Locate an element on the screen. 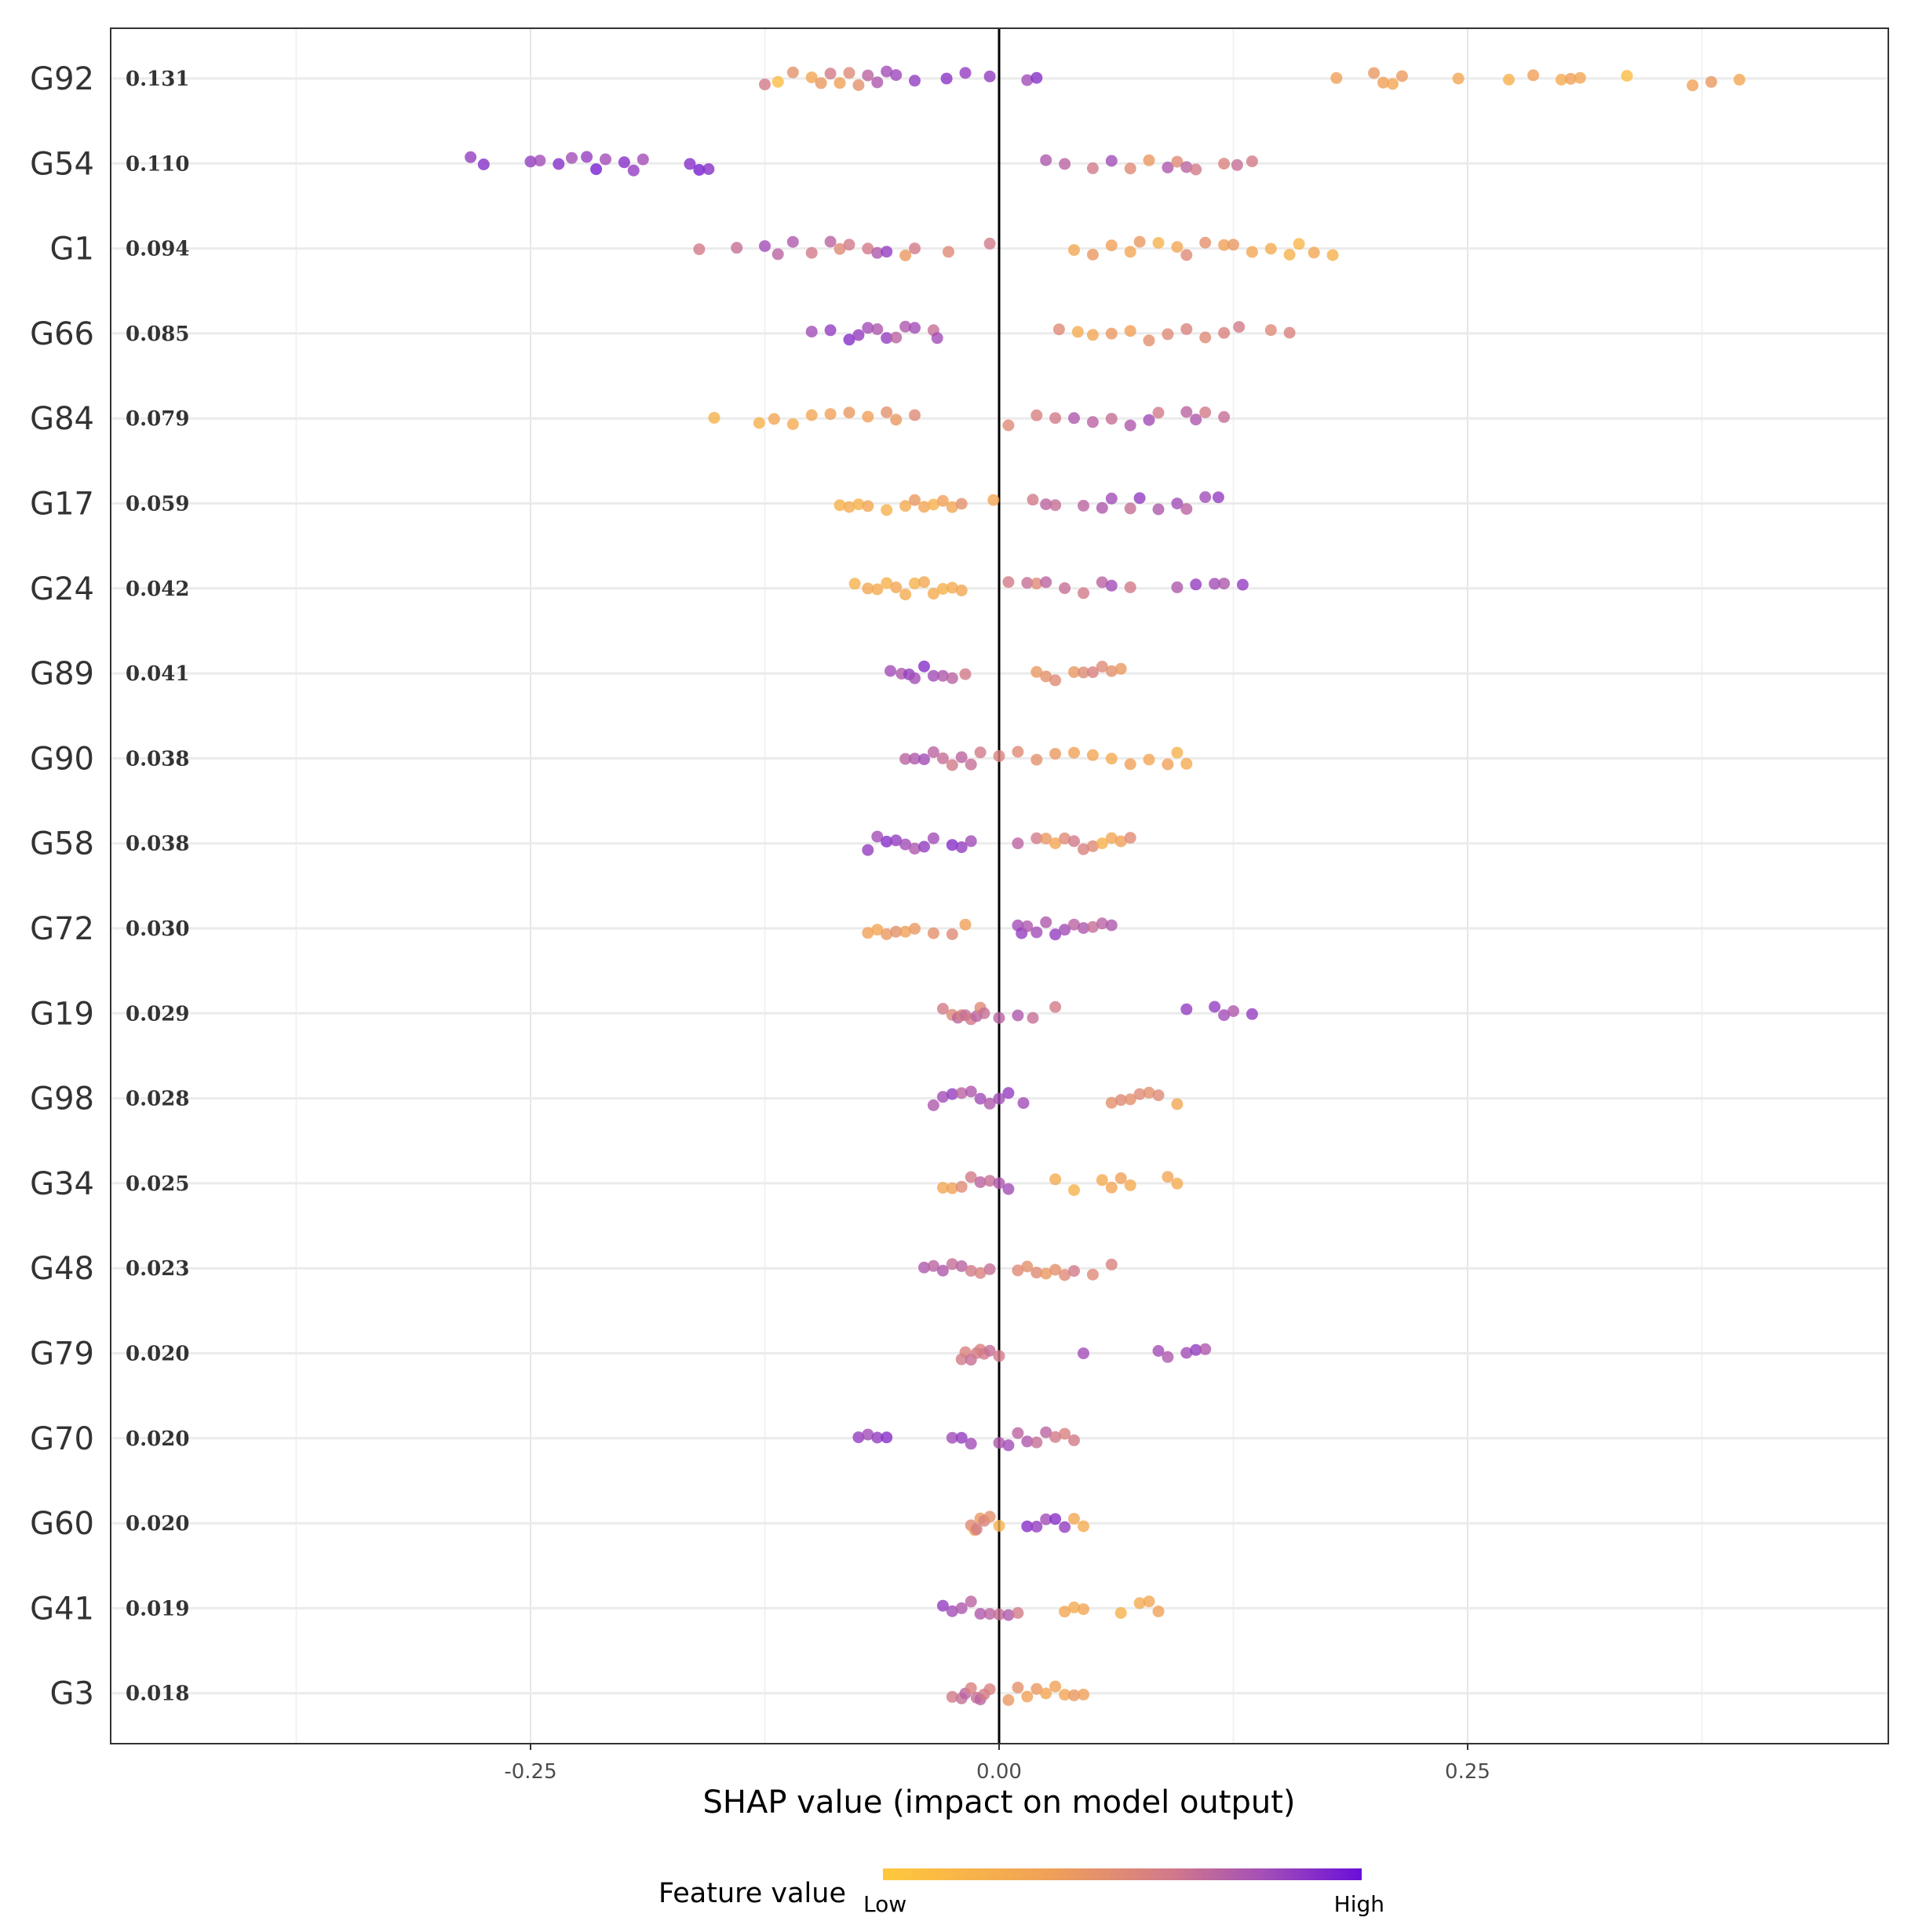 This screenshot has height=1932, width=1915. feature-name-label: G60 is located at coordinates (62, 1524).